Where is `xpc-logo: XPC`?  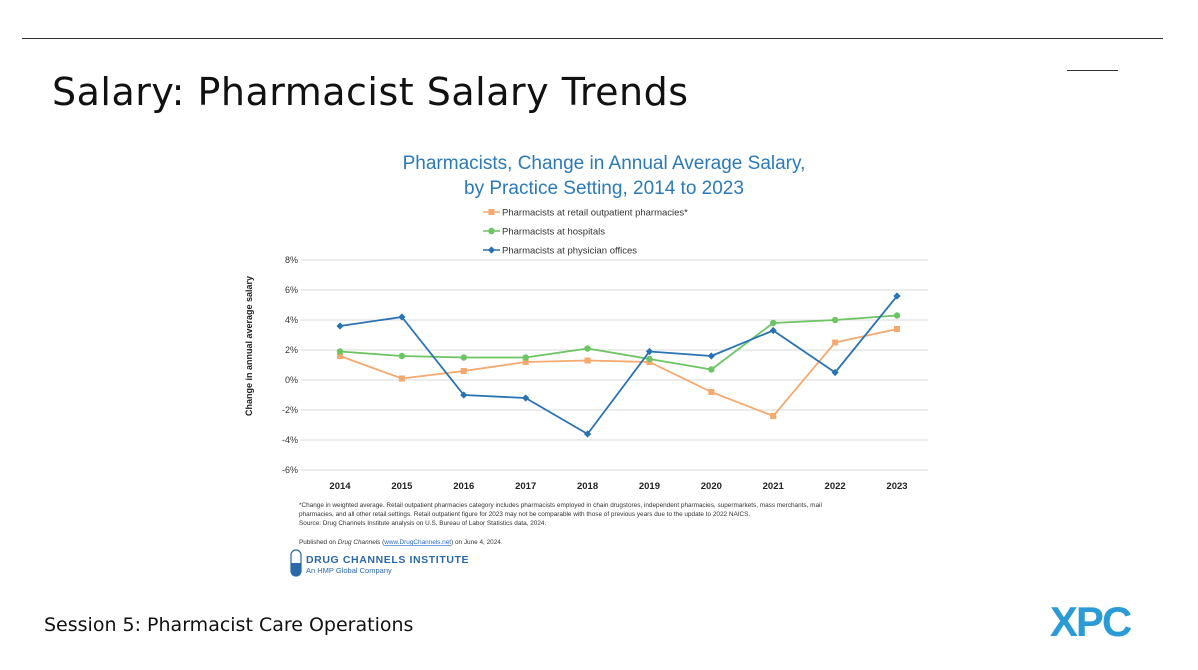
xpc-logo: XPC is located at coordinates (1092, 619).